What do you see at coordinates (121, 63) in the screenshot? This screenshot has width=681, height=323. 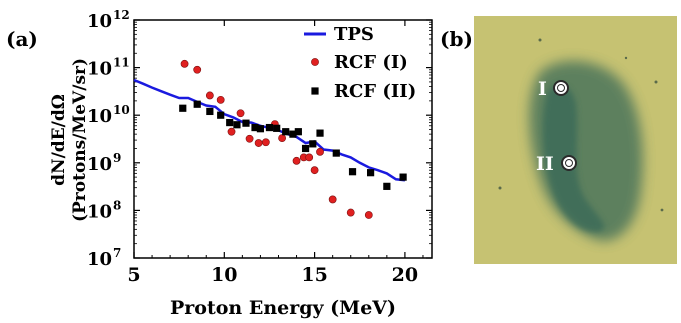 I see `y-tick-exponent: 11` at bounding box center [121, 63].